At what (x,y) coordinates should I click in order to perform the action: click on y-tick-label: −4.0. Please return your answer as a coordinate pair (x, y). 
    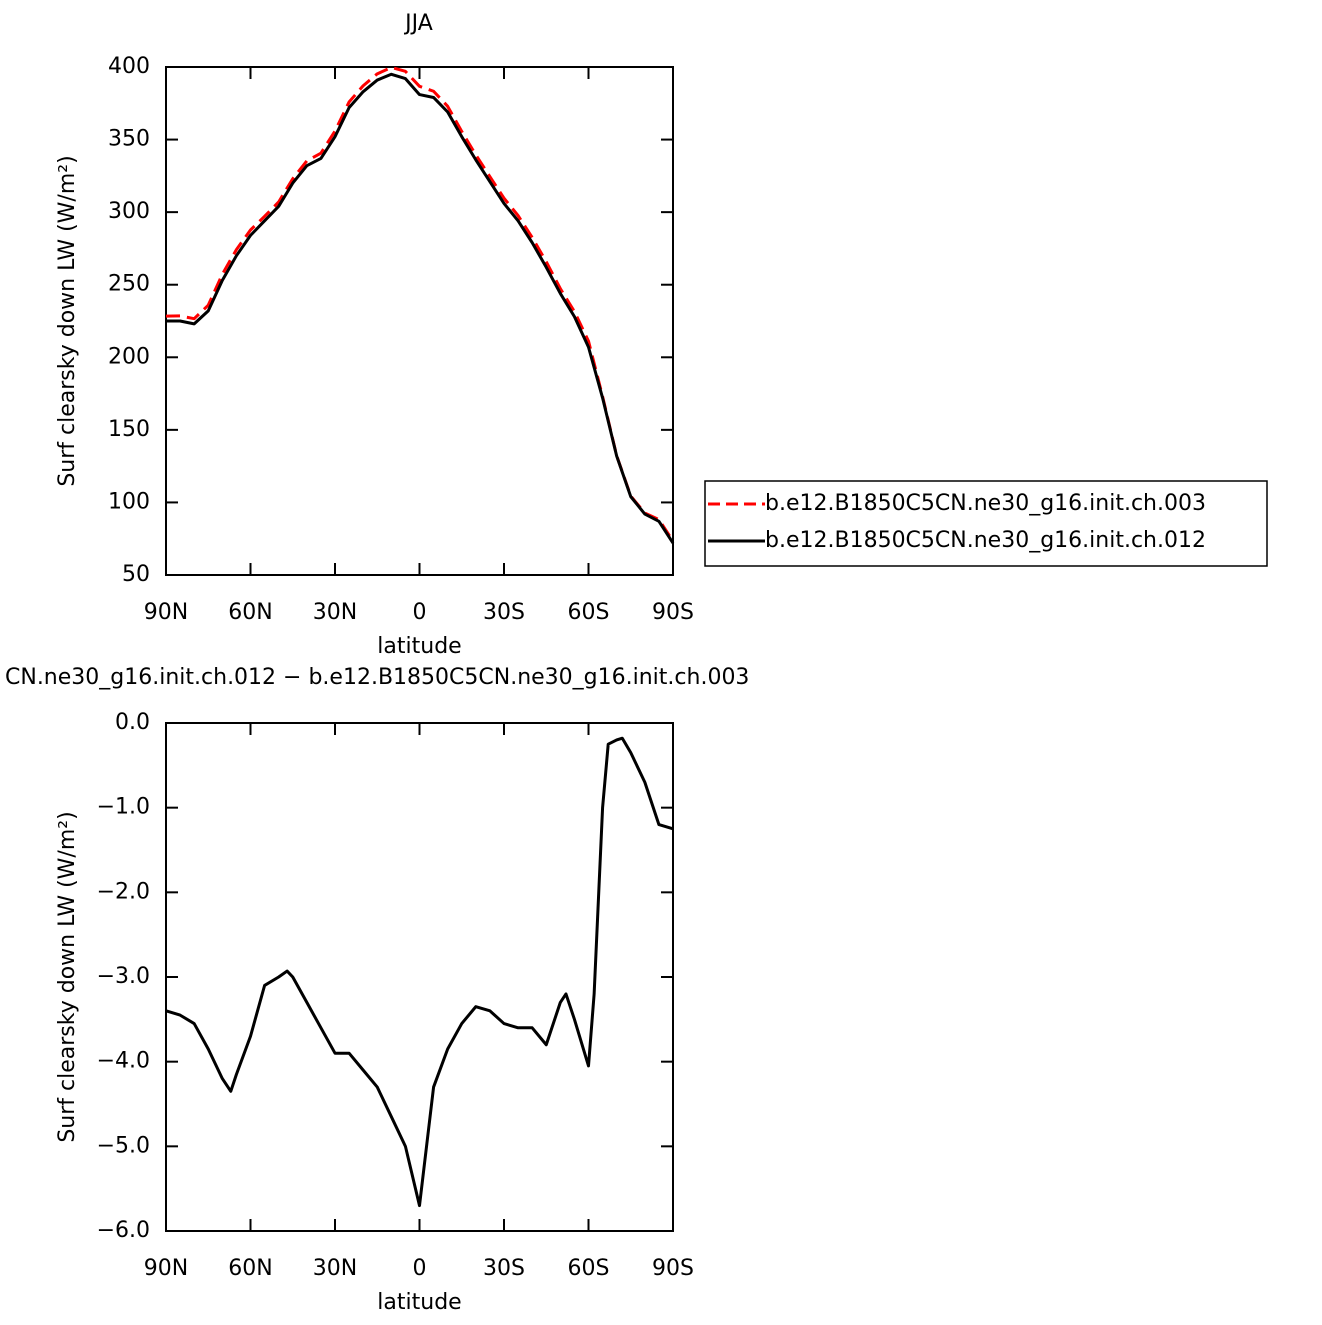
    Looking at the image, I should click on (123, 1061).